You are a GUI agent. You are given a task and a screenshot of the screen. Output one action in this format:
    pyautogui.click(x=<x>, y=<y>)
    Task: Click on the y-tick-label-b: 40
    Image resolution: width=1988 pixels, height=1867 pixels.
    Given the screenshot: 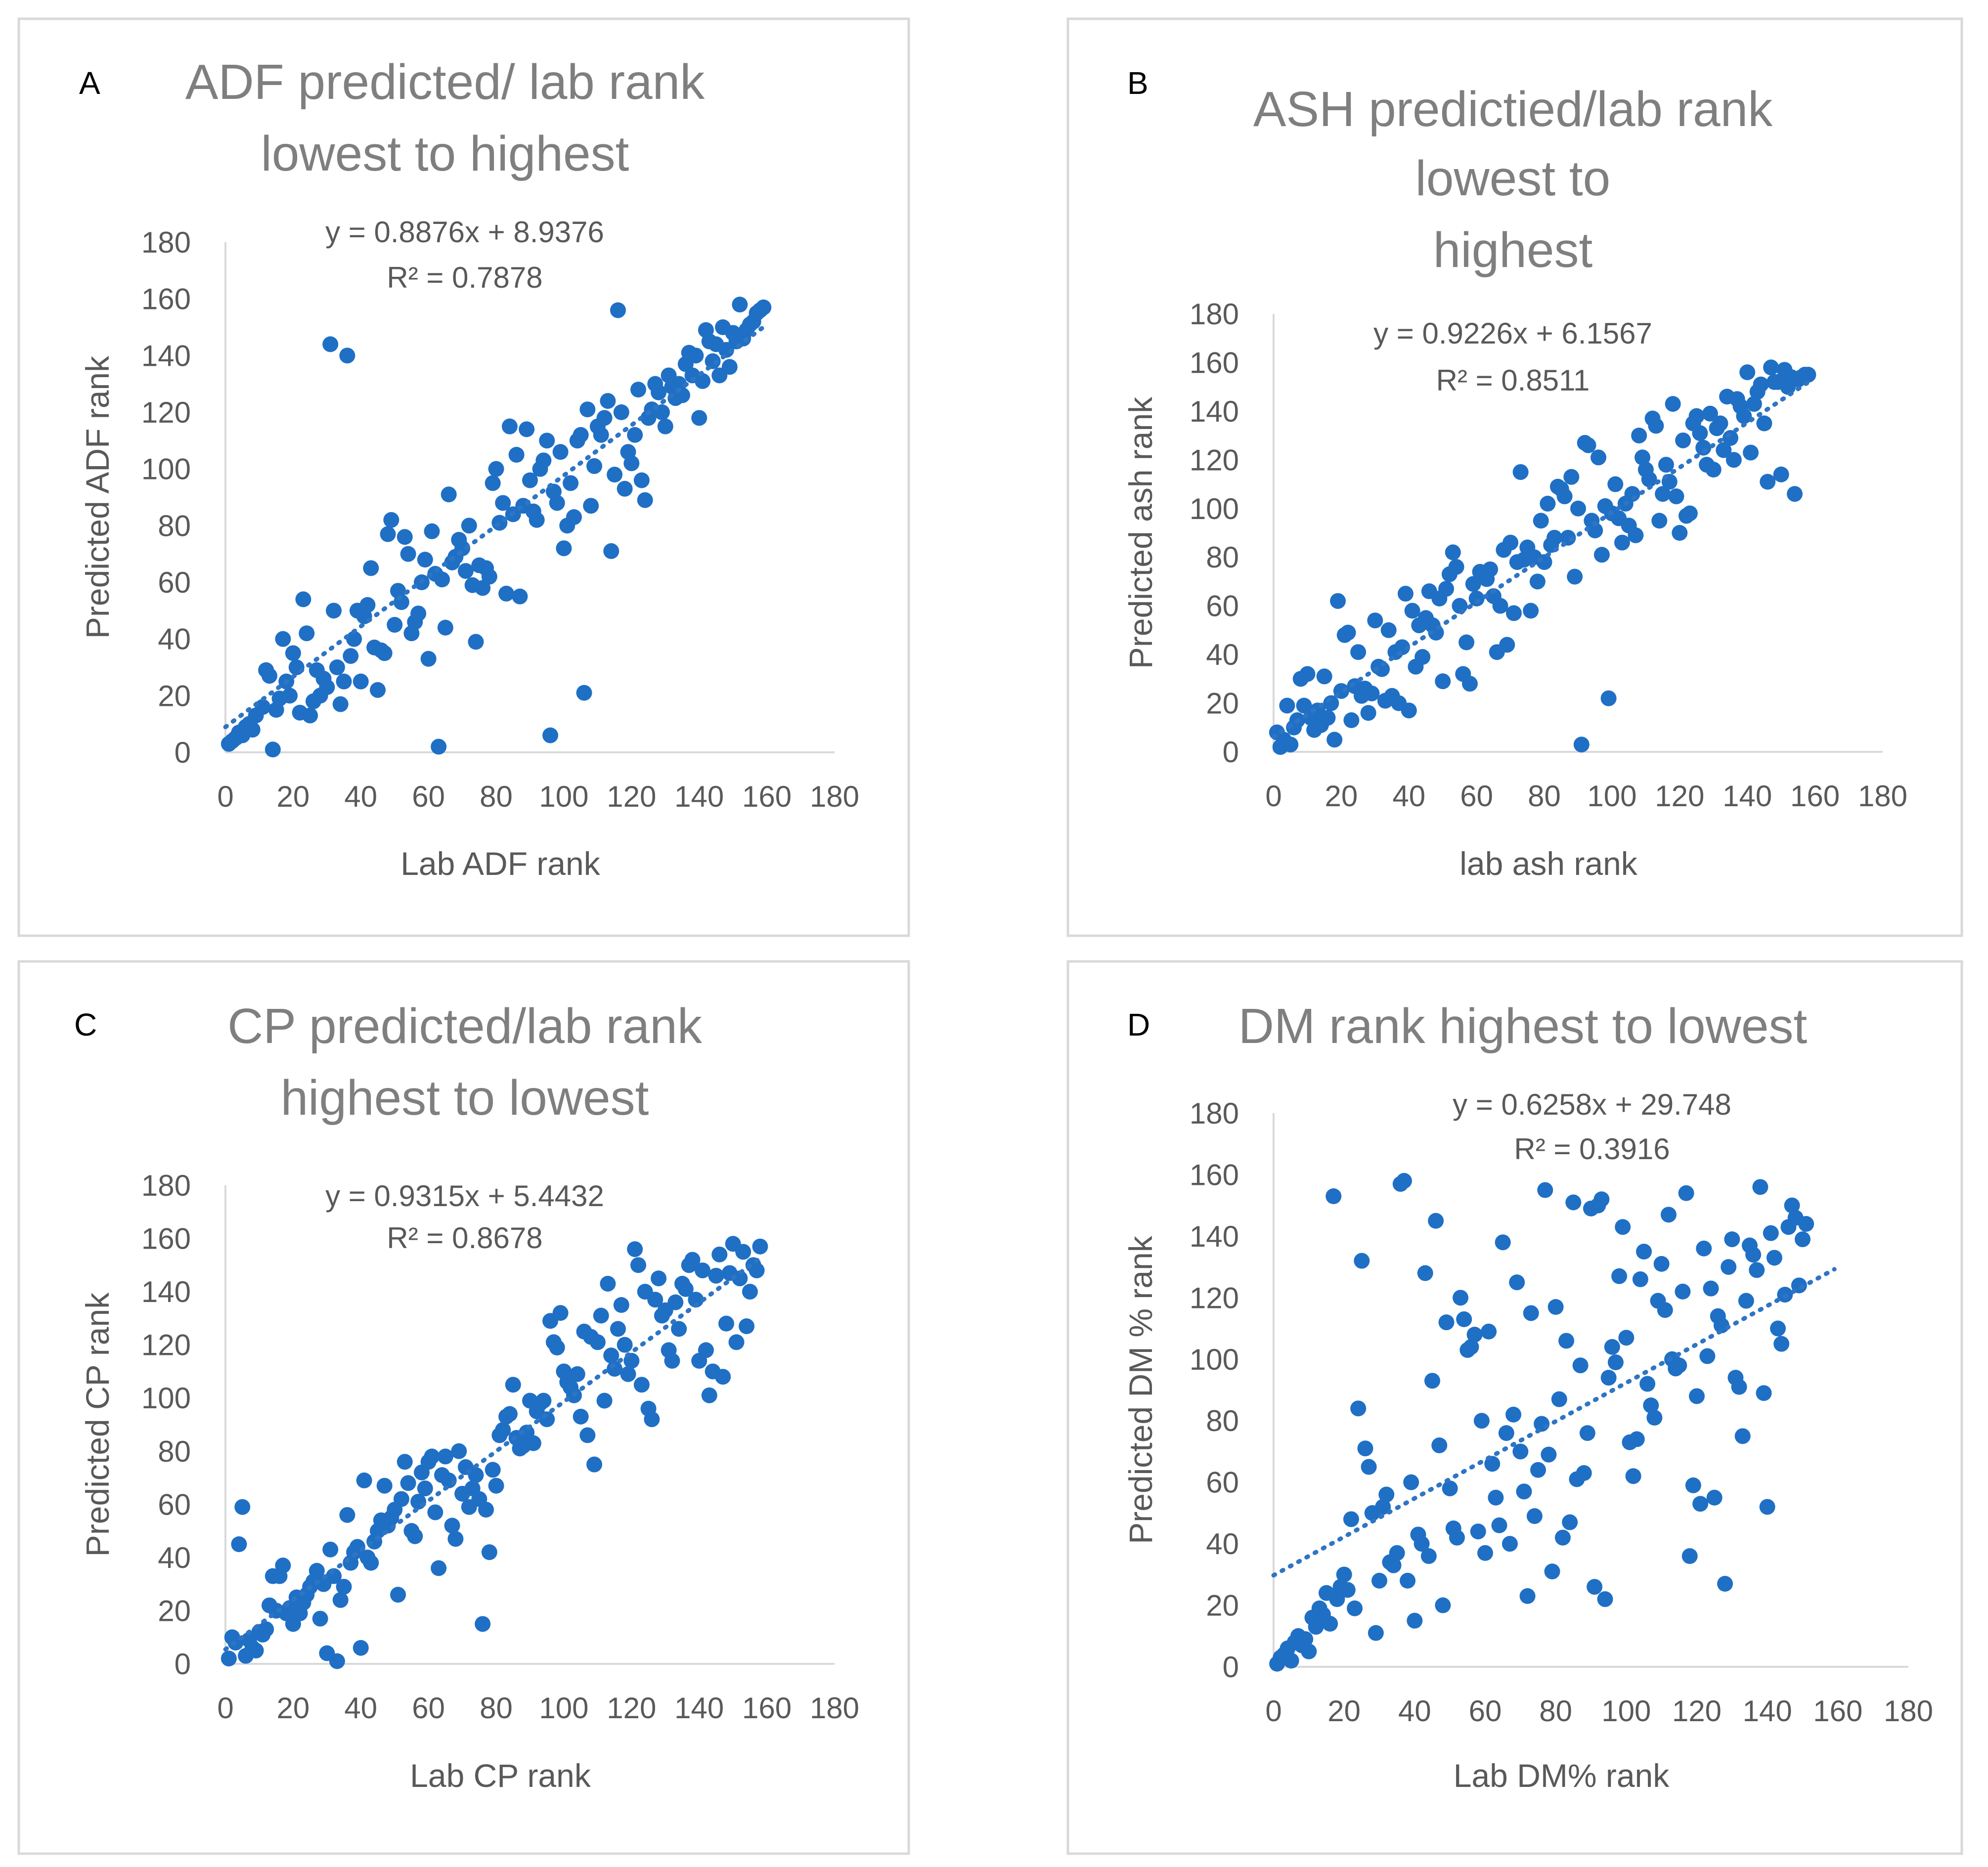 What is the action you would take?
    pyautogui.click(x=1222, y=655)
    